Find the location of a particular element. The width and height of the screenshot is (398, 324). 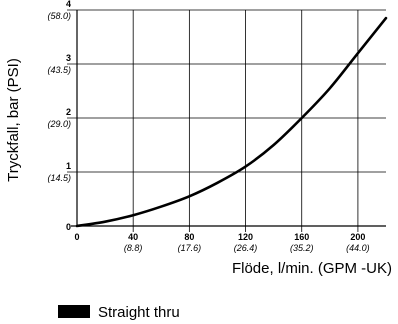

y-tick-sublabel: (58.0) is located at coordinates (59, 16).